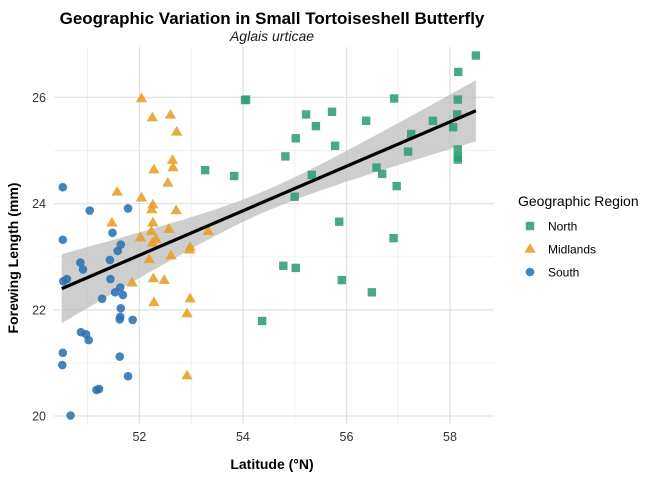  Describe the element at coordinates (563, 272) in the screenshot. I see `legend-label-south: South` at that location.